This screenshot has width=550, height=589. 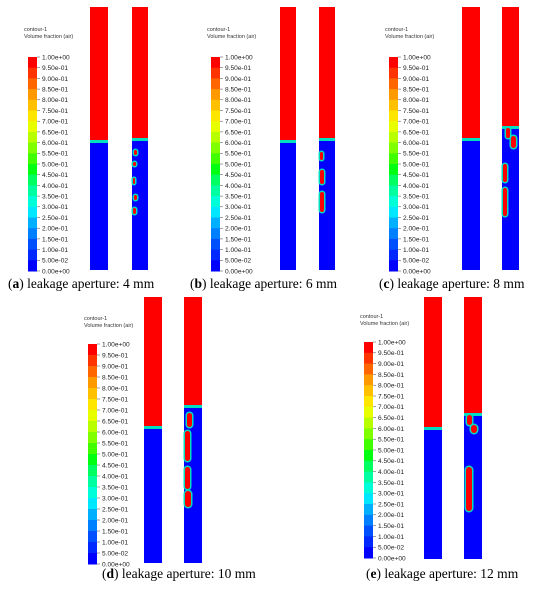 I want to click on colorbar-tick-label: 7.00e-01, so click(x=238, y=122).